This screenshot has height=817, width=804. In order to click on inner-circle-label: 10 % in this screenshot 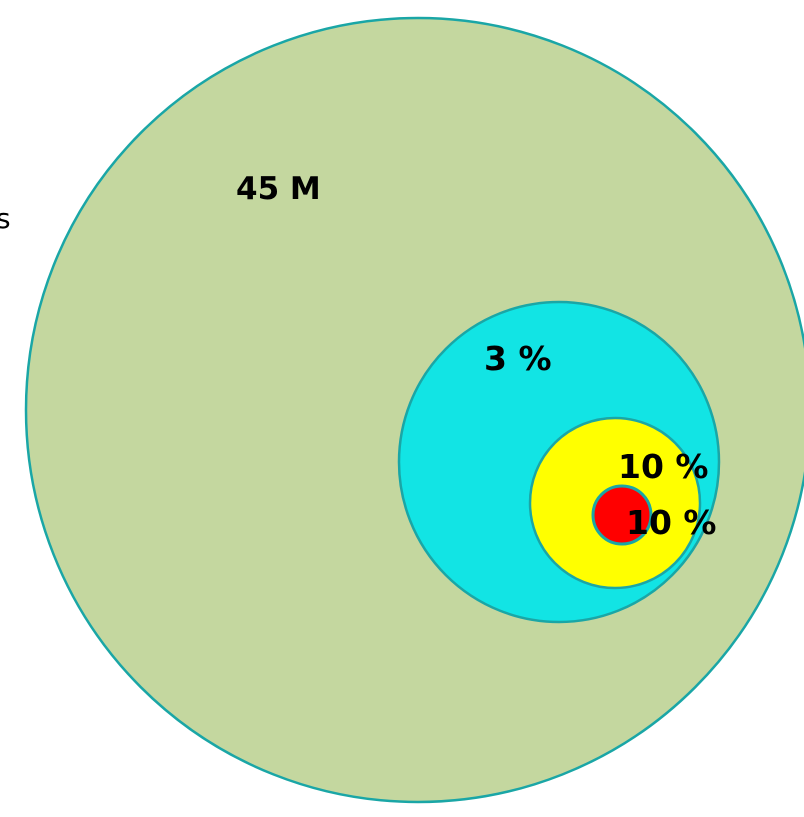, I will do `click(663, 466)`.